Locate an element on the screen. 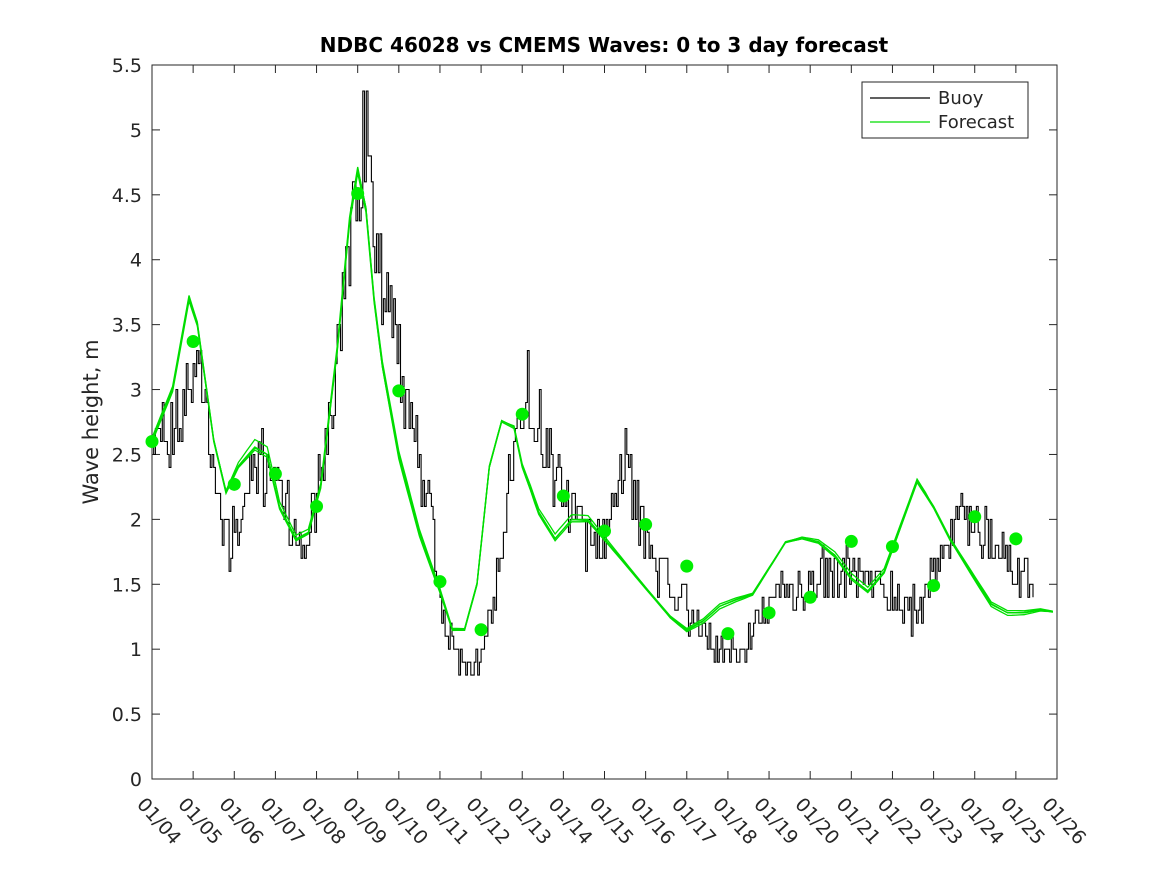 The height and width of the screenshot is (875, 1167). y-tick-label: 2.5 is located at coordinates (127, 455).